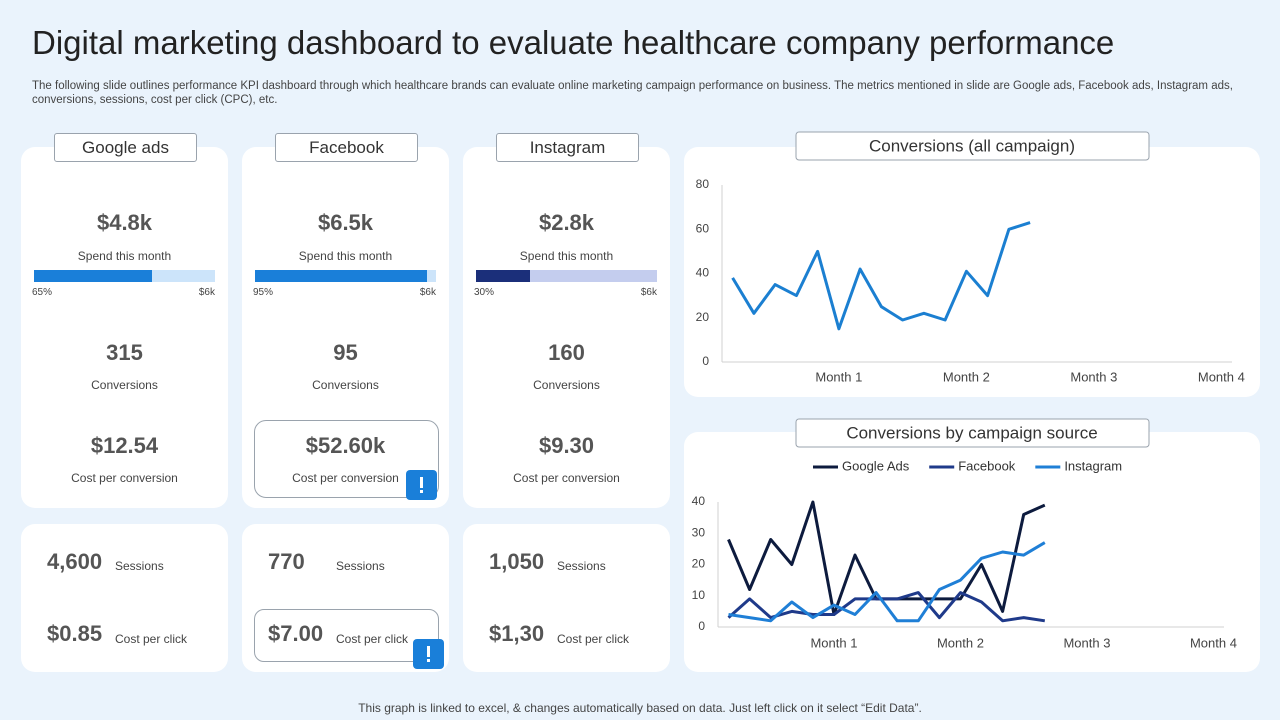  Describe the element at coordinates (567, 147) in the screenshot. I see `card-tab: Instagram` at that location.